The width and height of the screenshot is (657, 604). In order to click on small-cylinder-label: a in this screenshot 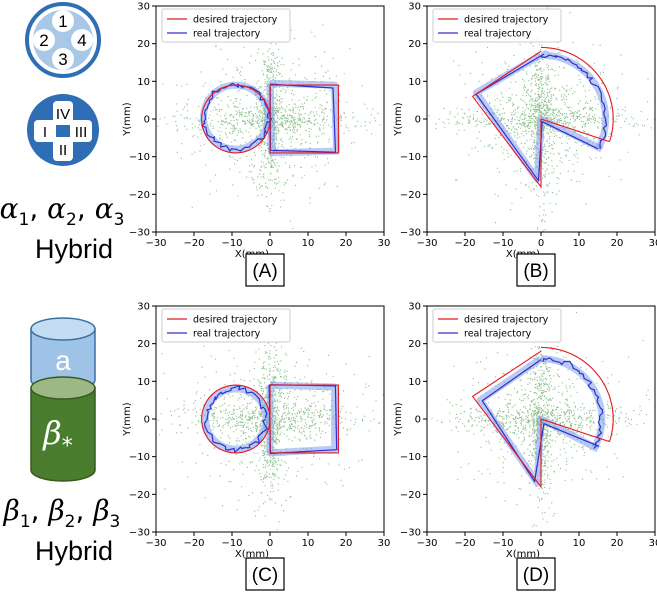, I will do `click(63, 360)`.